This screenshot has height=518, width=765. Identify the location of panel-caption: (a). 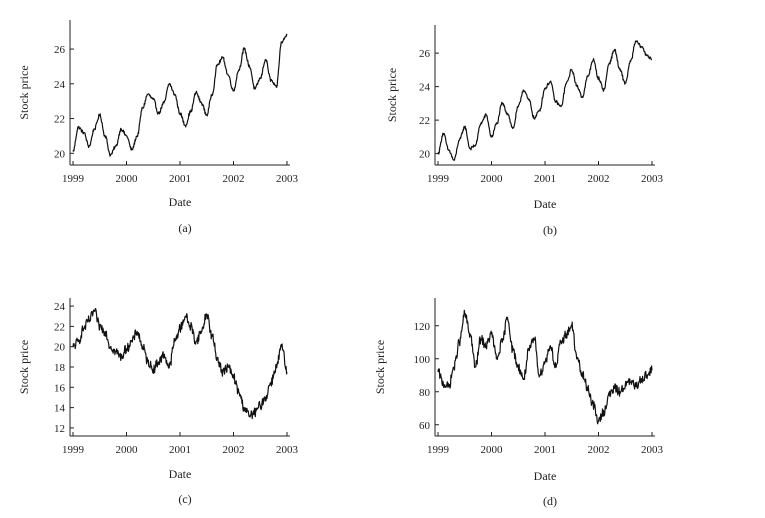
(184, 228).